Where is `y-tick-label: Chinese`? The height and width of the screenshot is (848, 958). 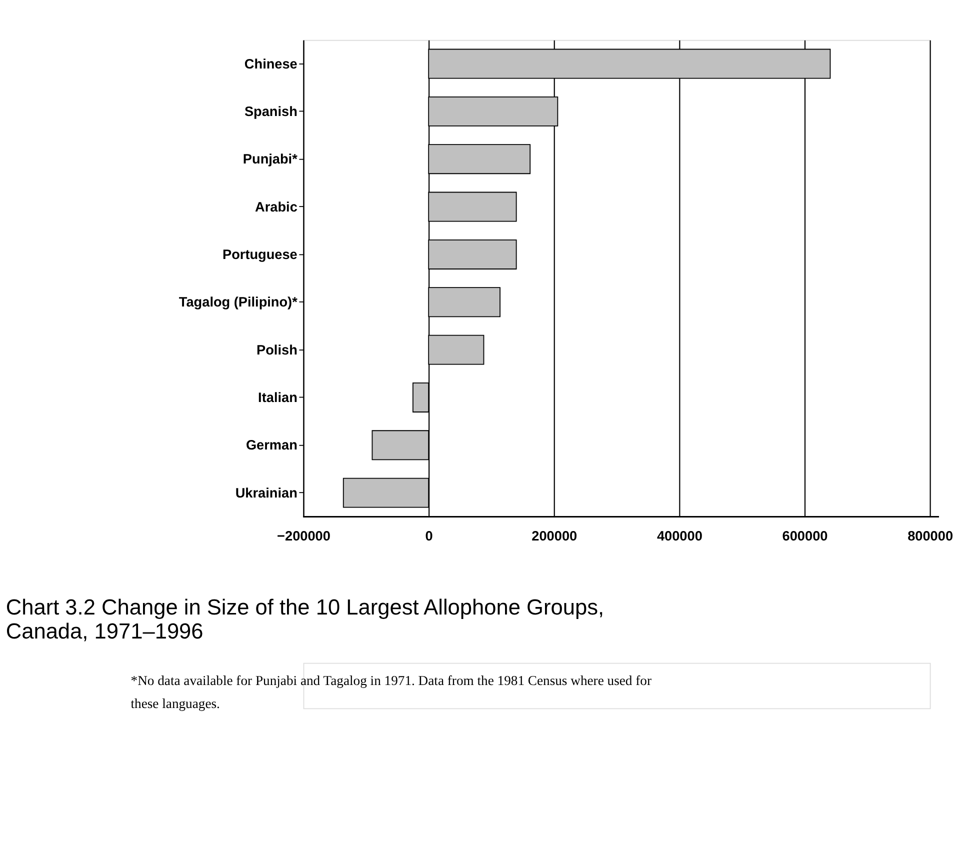
y-tick-label: Chinese is located at coordinates (271, 64).